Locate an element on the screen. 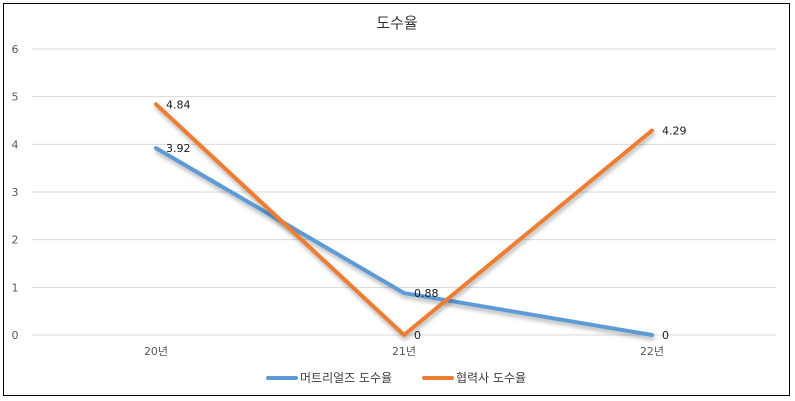 Image resolution: width=795 pixels, height=401 pixels. x-axis-ticks: 20년 21년 22년 is located at coordinates (404, 351).